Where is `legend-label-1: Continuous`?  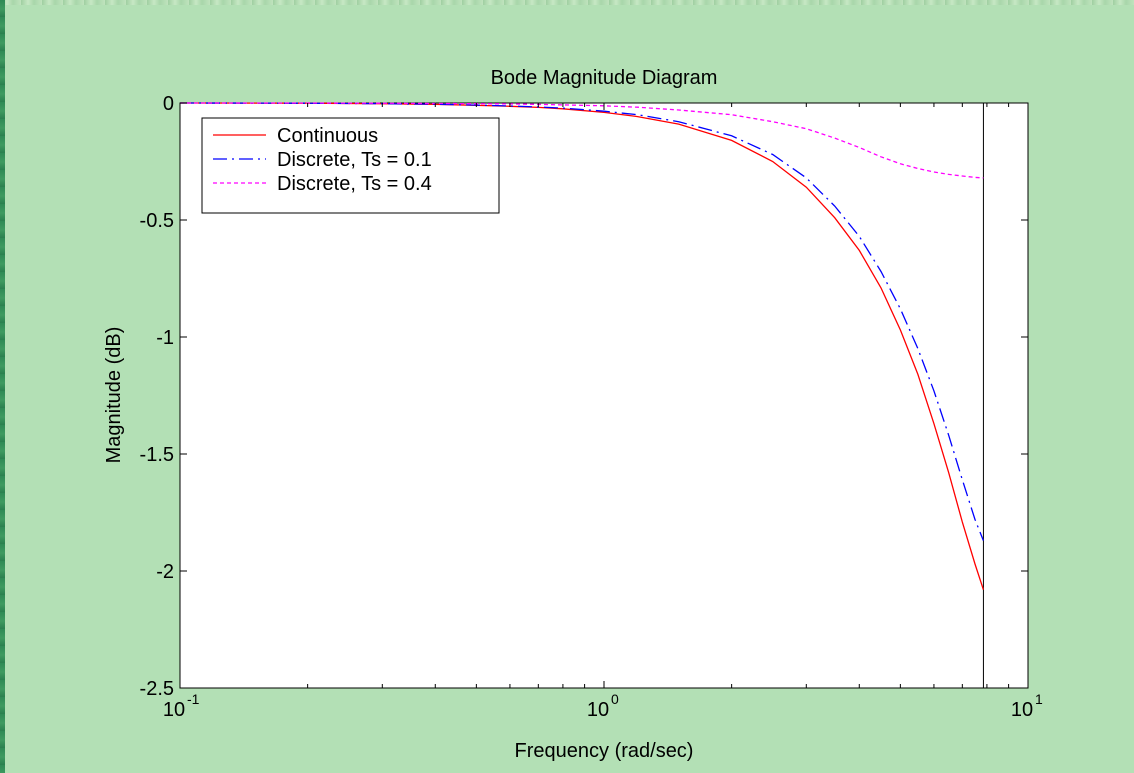
legend-label-1: Continuous is located at coordinates (327, 136).